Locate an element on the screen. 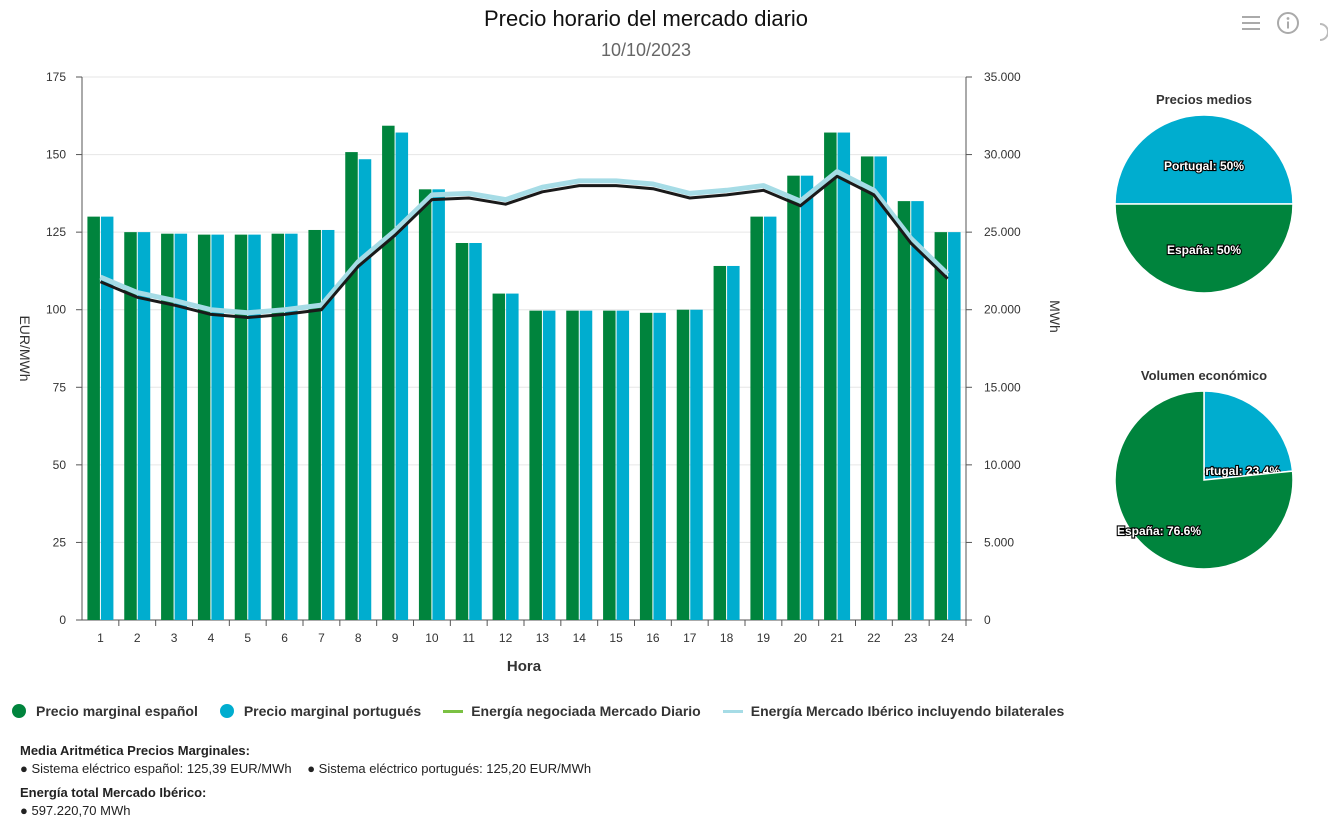 This screenshot has height=832, width=1344. y2-tick-label: 20.000 is located at coordinates (1002, 310).